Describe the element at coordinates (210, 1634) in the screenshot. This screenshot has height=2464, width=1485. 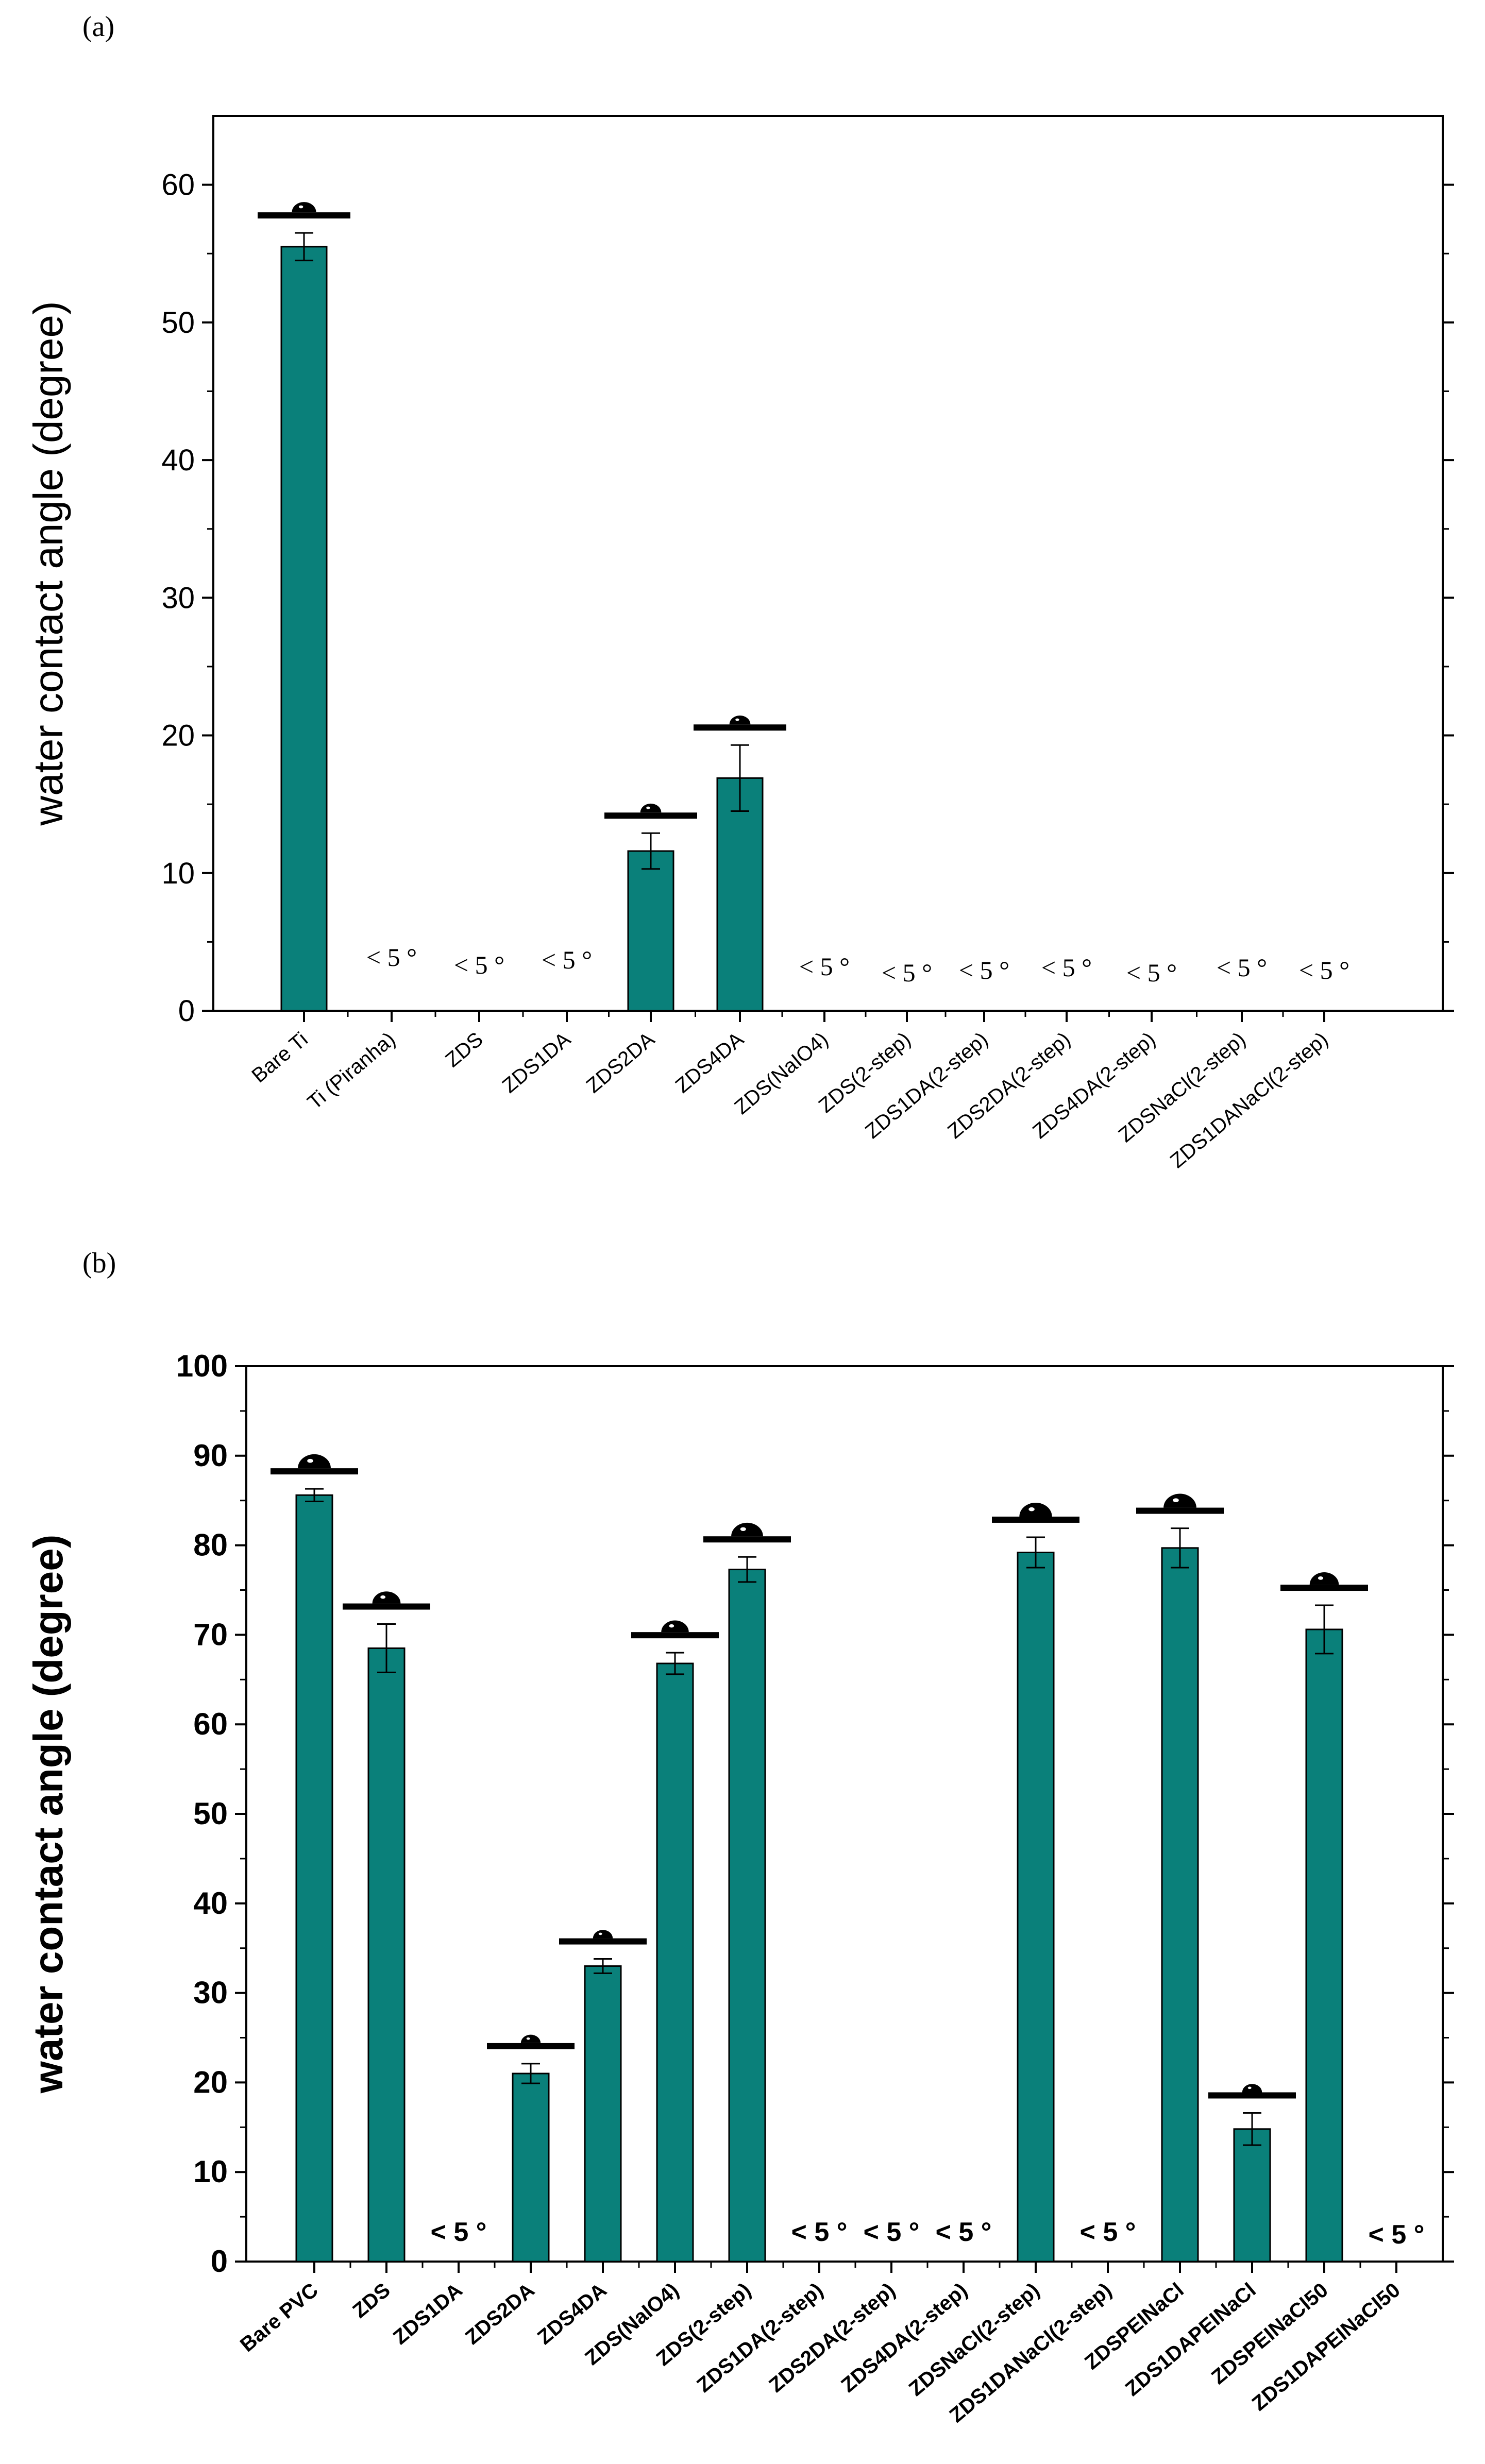
I see `y-tick-label: 70` at that location.